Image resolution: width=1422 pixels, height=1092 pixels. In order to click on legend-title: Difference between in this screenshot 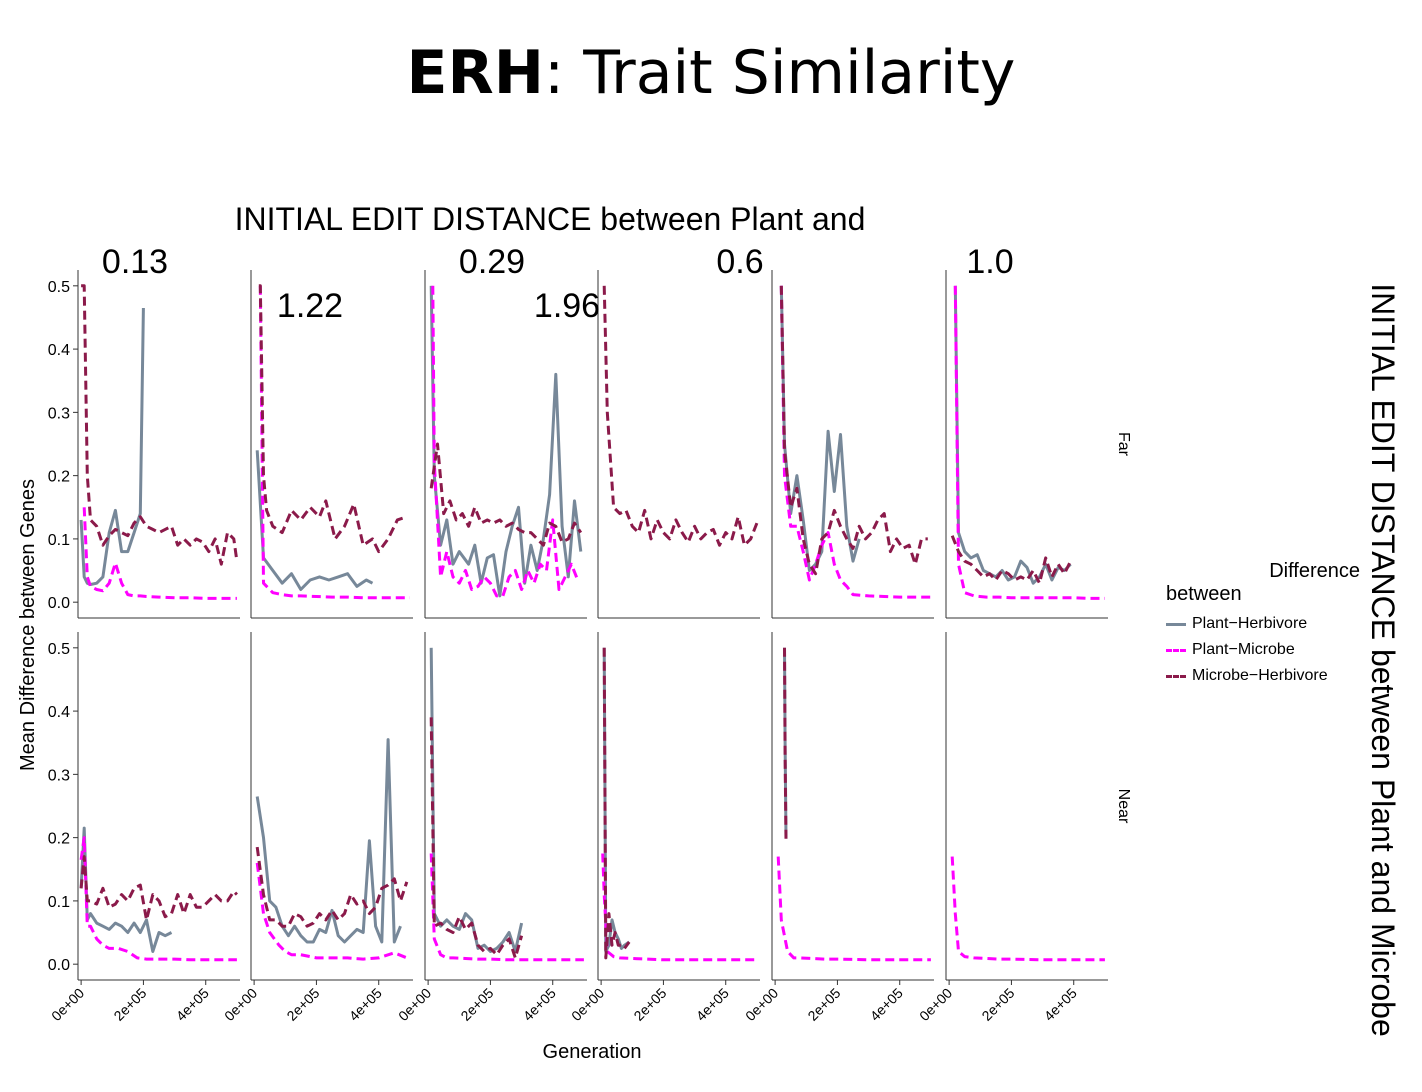, I will do `click(1263, 582)`.